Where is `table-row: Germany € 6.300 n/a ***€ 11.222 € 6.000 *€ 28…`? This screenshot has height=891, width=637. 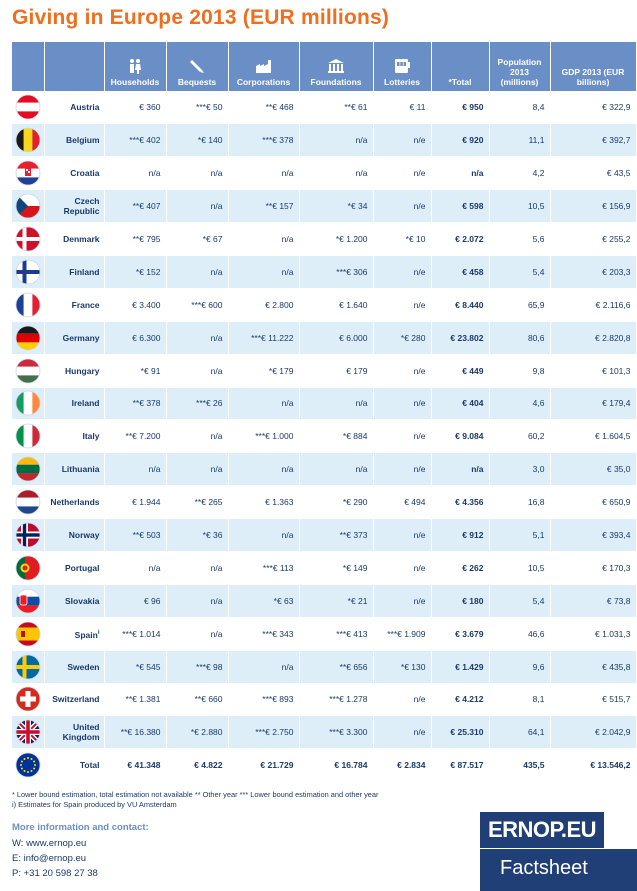 table-row: Germany € 6.300 n/a ***€ 11.222 € 6.000 *€ 28… is located at coordinates (324, 338).